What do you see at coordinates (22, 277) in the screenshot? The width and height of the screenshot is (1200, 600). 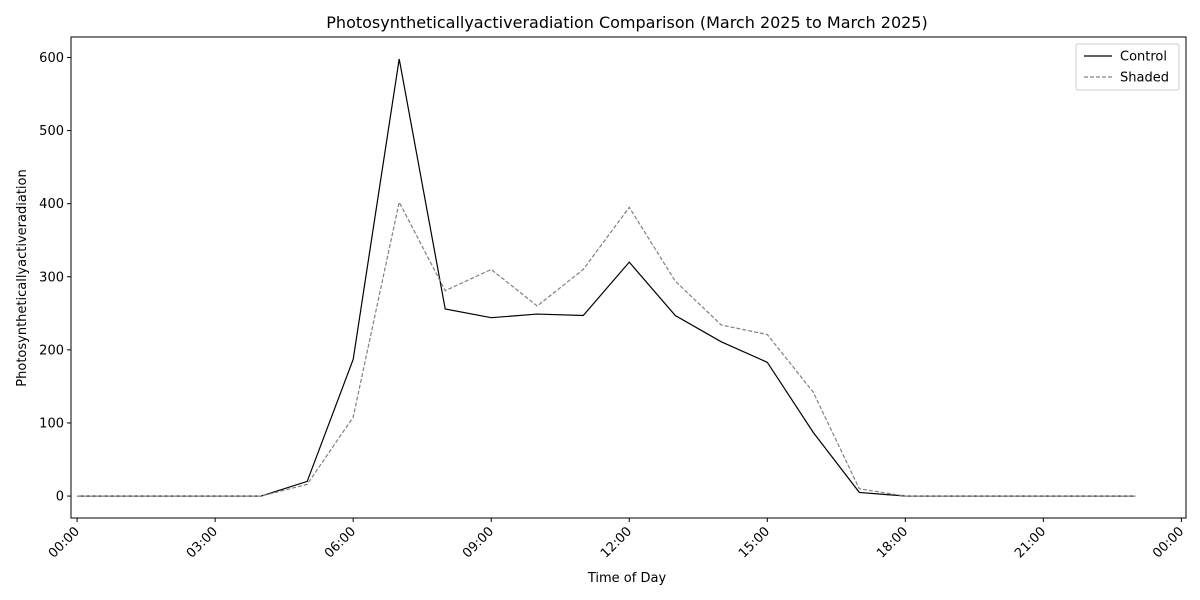 I see `y-axis-label: Photosyntheticallyactiveradiation` at bounding box center [22, 277].